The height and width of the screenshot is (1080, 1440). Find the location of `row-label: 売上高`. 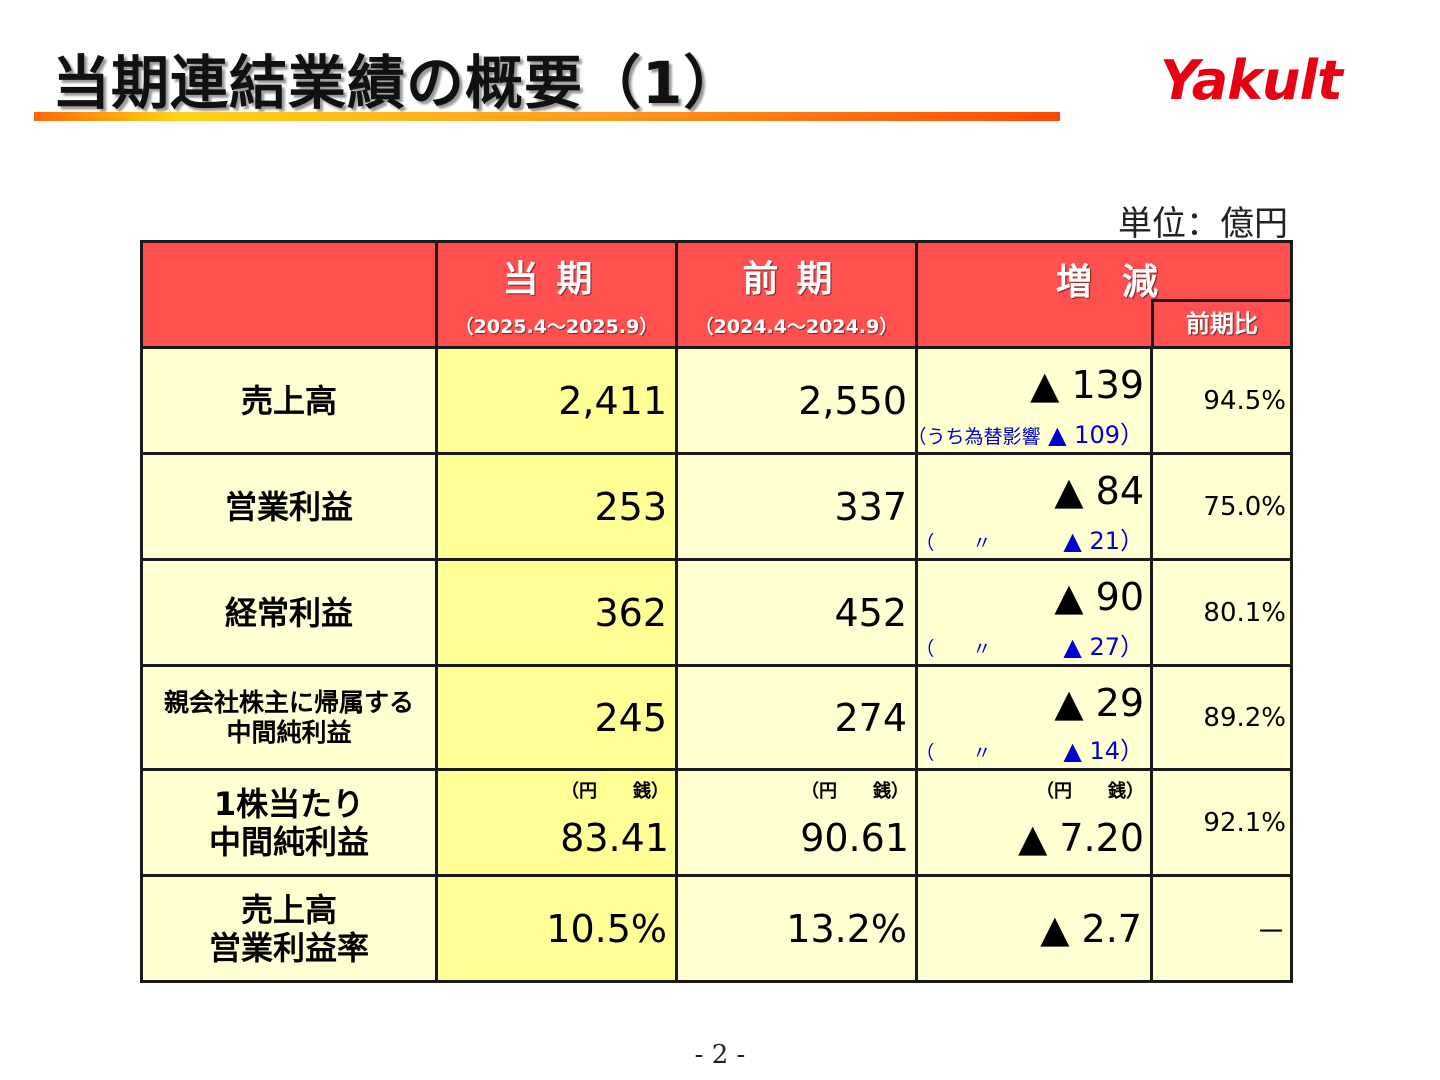

row-label: 売上高 is located at coordinates (289, 400).